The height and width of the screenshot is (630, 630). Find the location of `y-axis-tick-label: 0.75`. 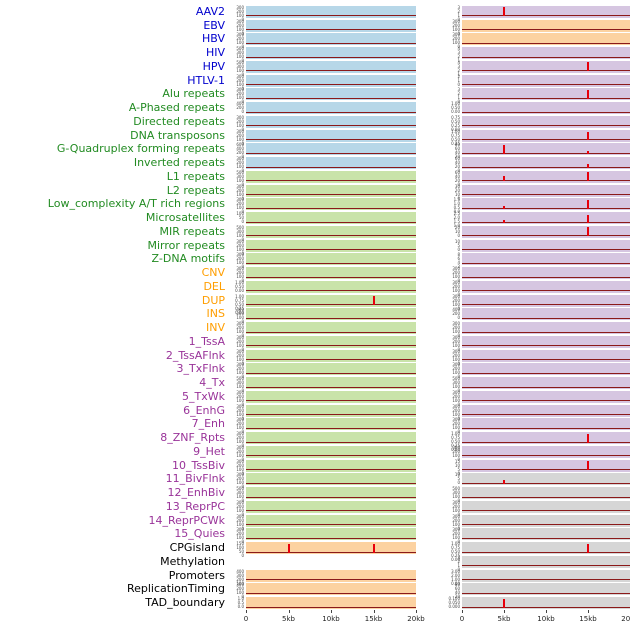

y-axis-tick-label: 0.75 is located at coordinates (239, 300).